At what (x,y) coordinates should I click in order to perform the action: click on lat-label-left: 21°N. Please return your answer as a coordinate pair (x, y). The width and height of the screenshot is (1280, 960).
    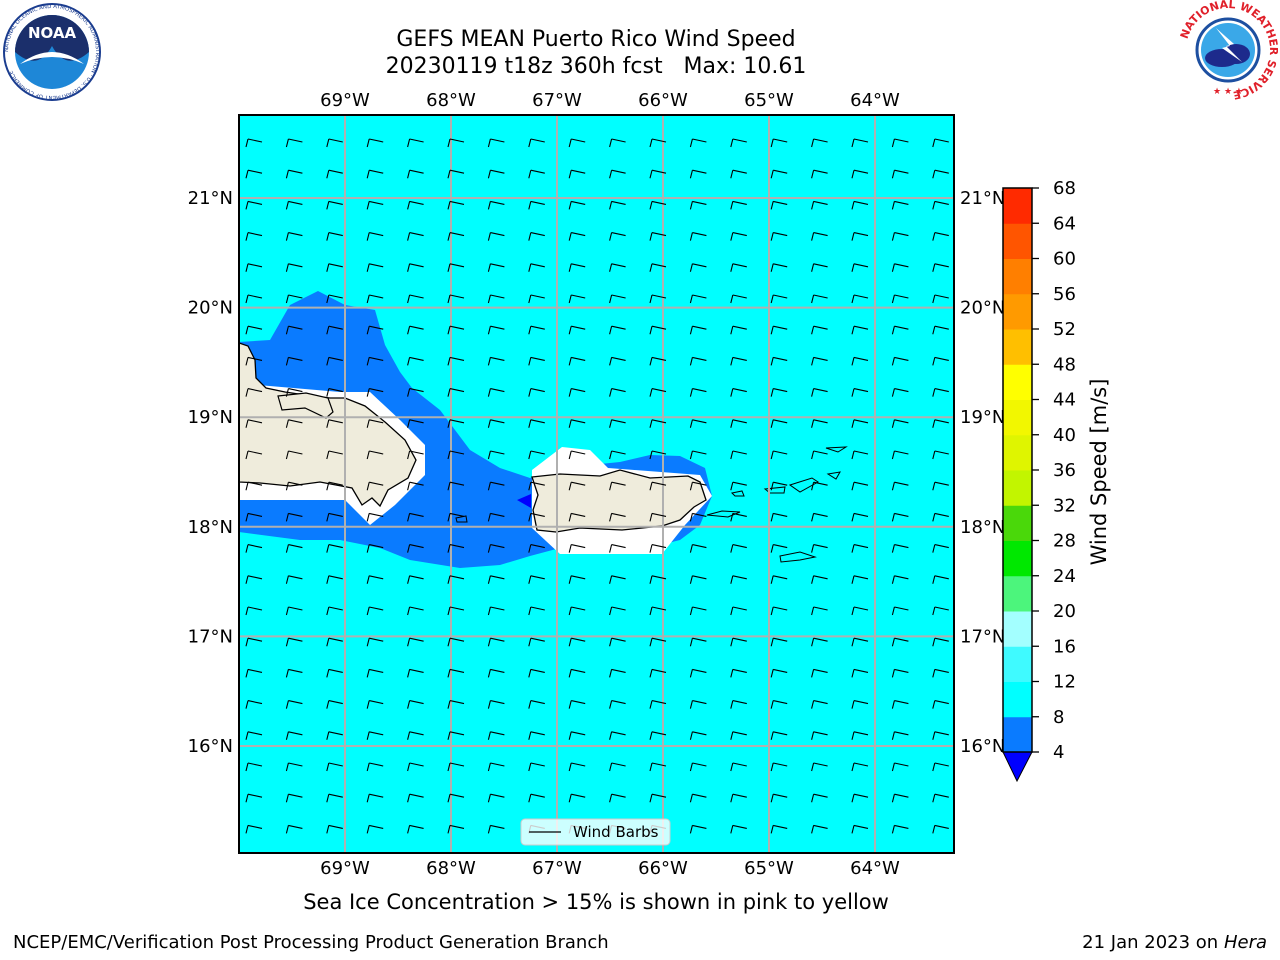
    Looking at the image, I should click on (210, 198).